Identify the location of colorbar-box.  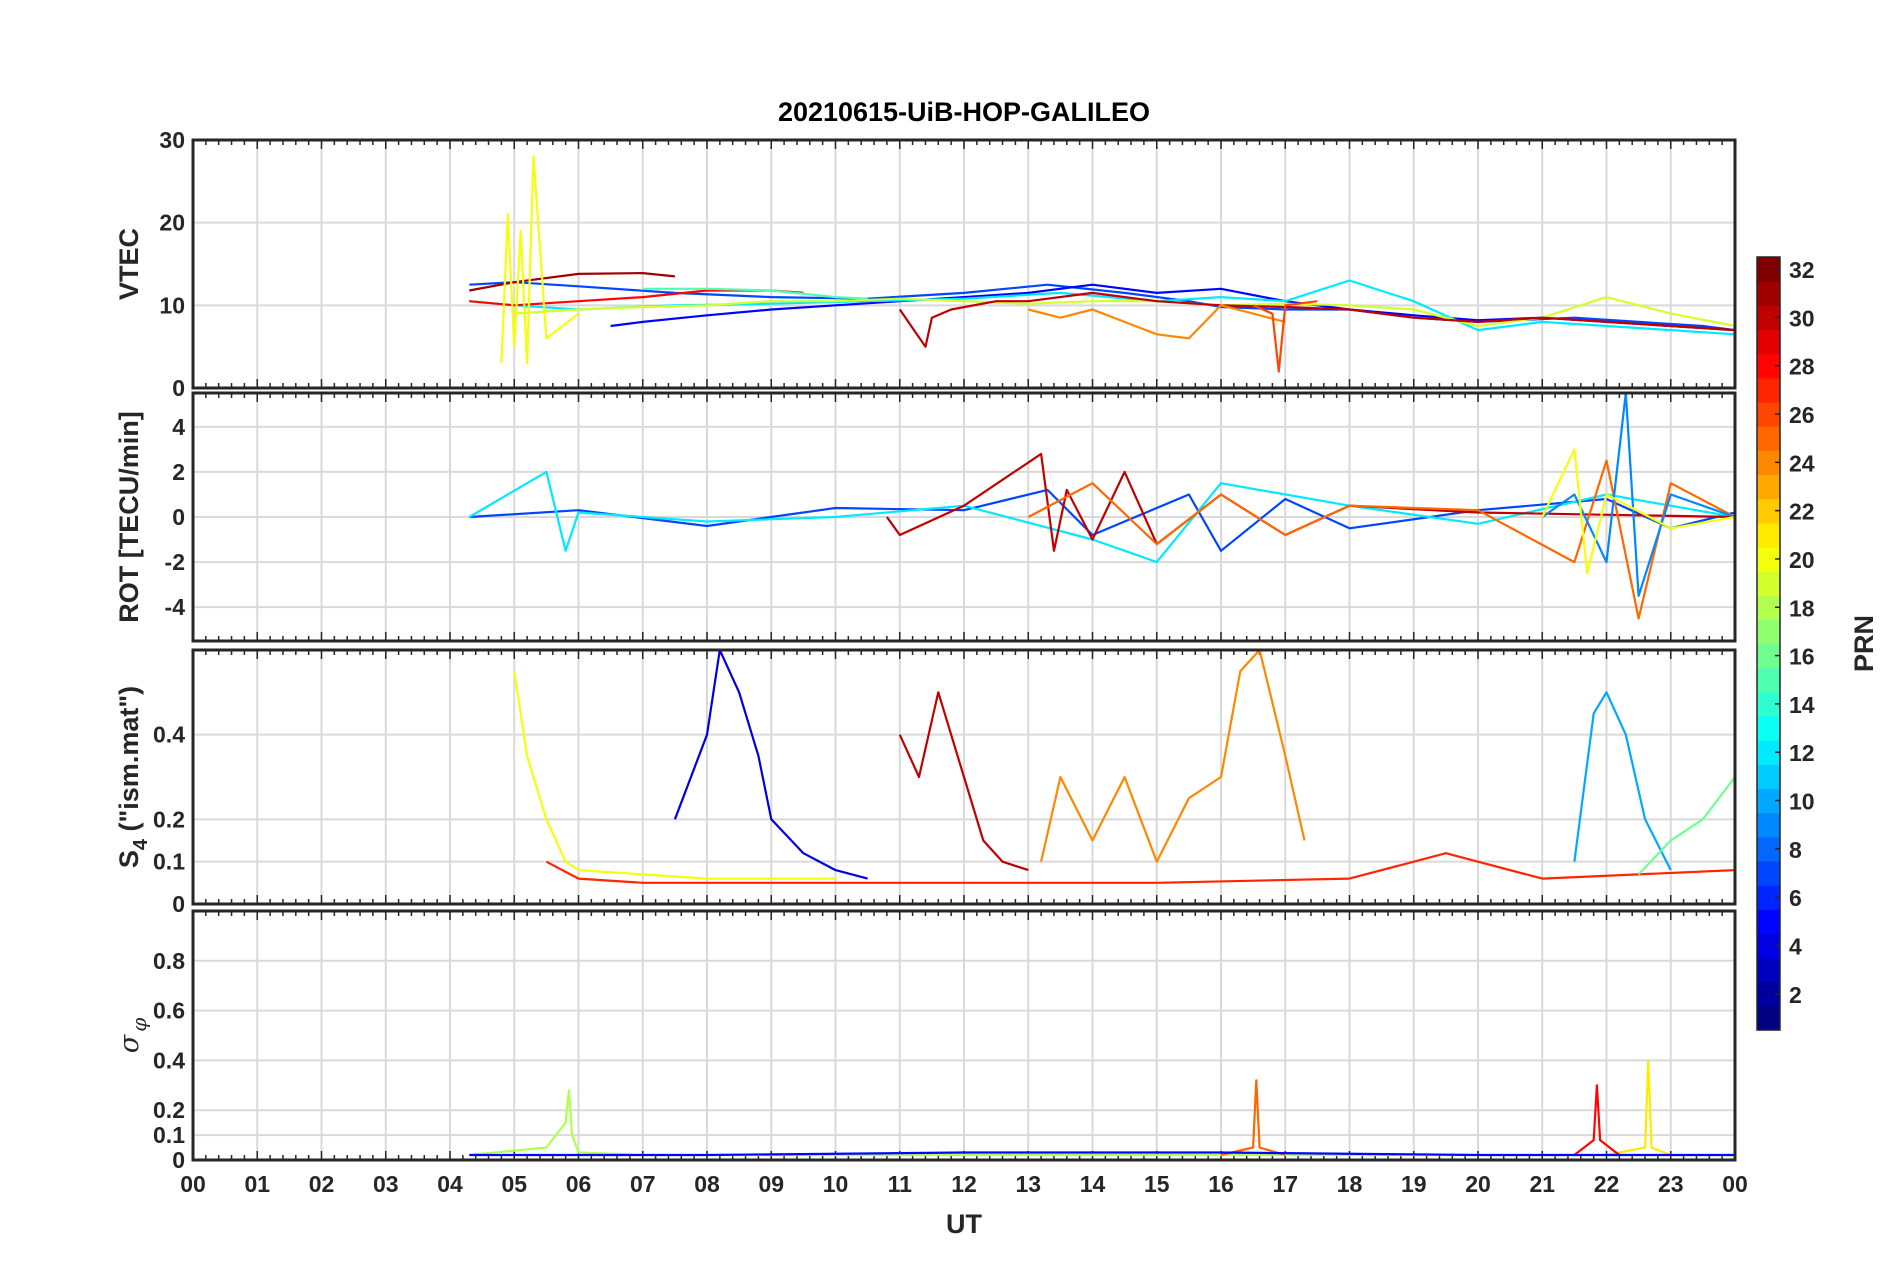
(1768, 643).